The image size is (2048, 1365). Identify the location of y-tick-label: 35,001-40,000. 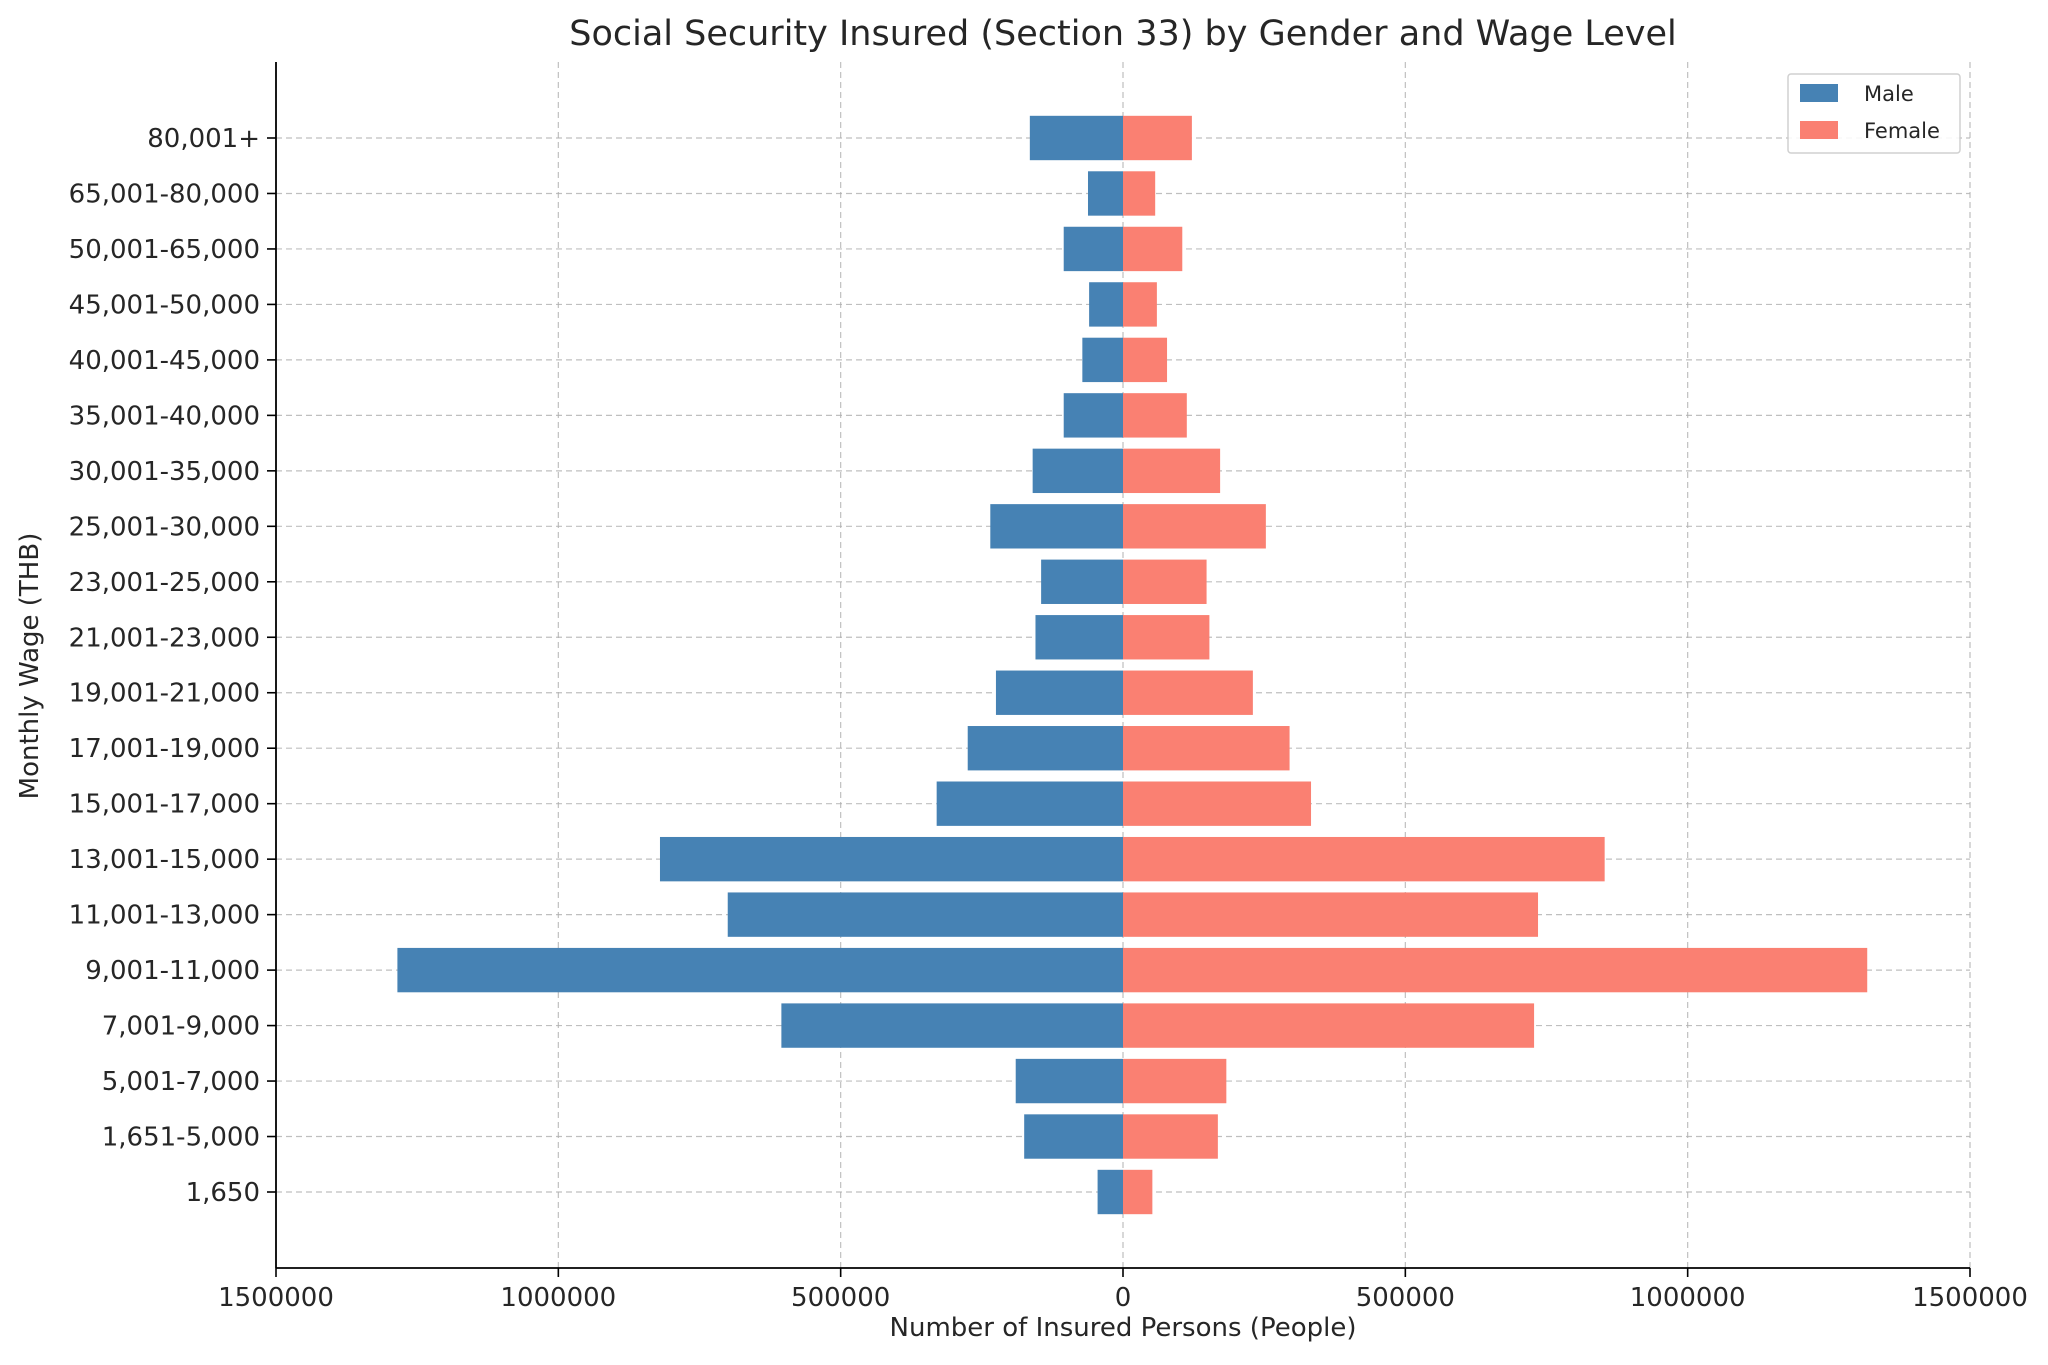
(164, 416).